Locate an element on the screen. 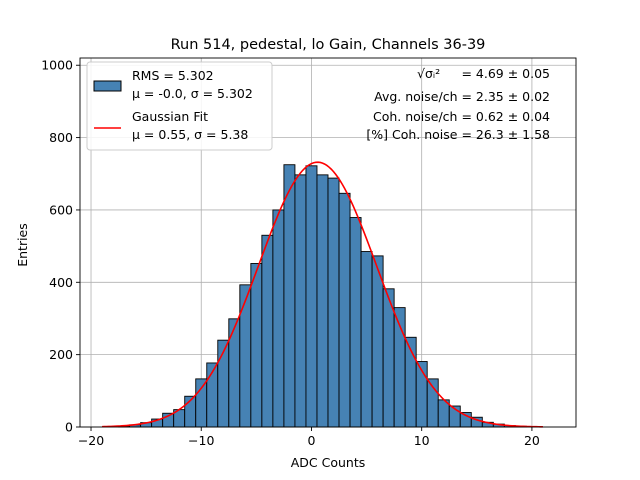 The width and height of the screenshot is (640, 480). x-tick-label: −20 is located at coordinates (91, 440).